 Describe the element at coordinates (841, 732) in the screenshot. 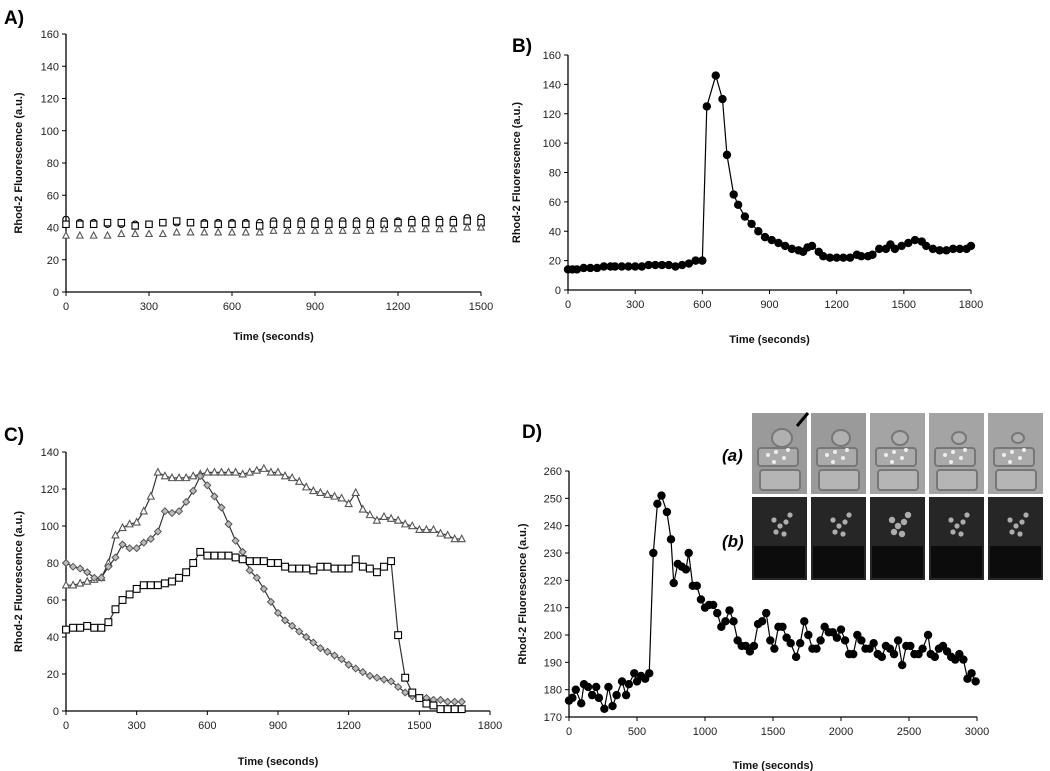

I see `x-tick-label: 2000` at that location.